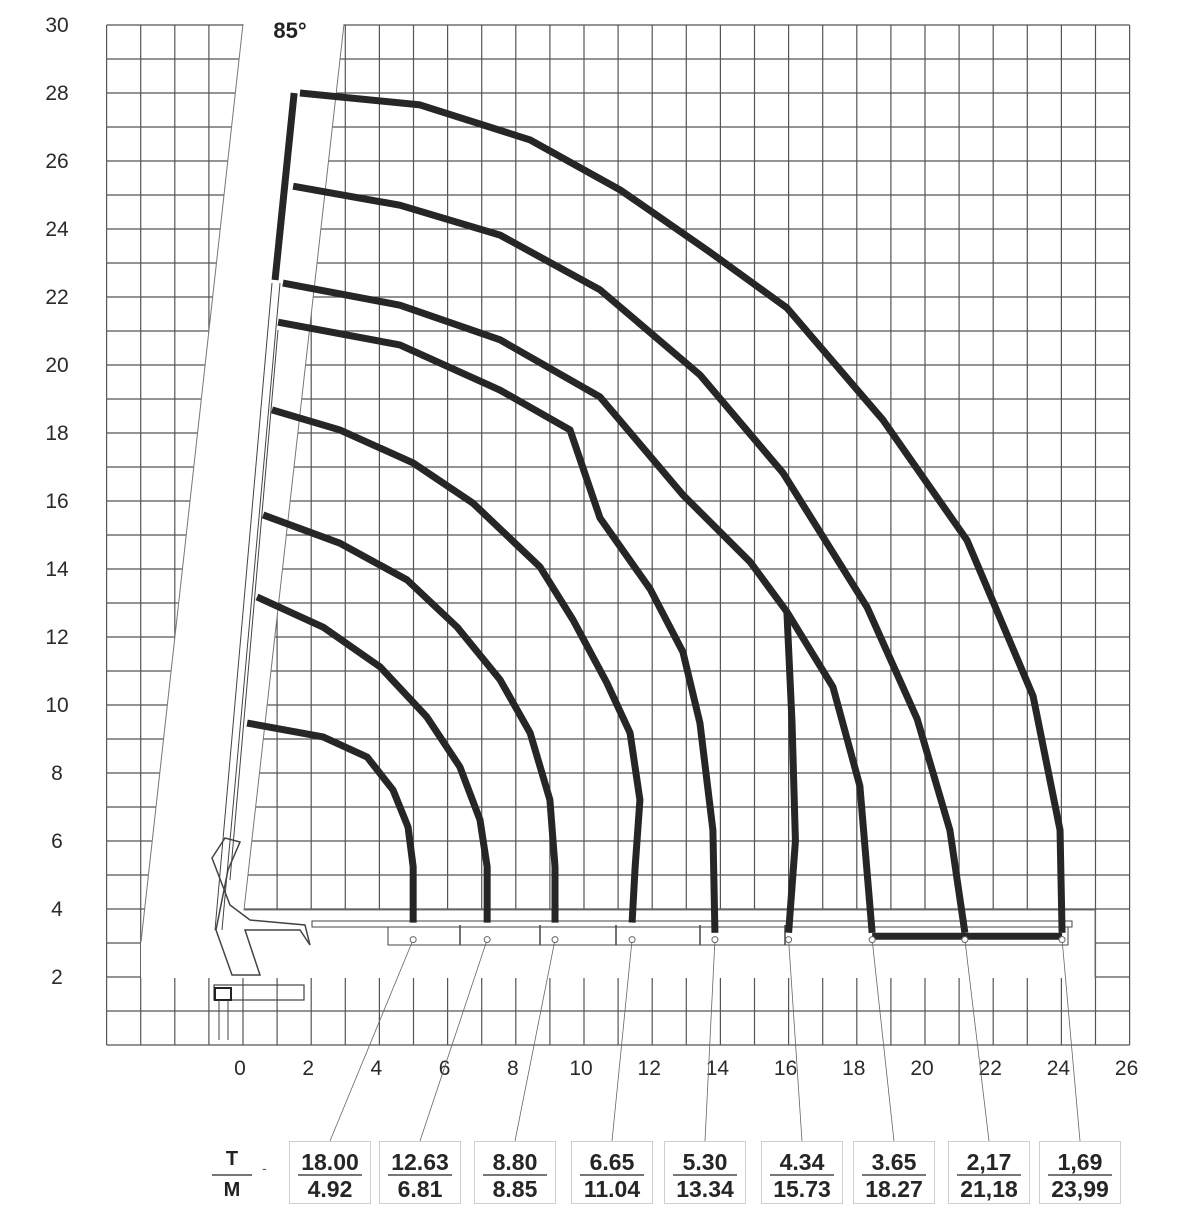  I want to click on x-tick-label: 10, so click(580, 1068).